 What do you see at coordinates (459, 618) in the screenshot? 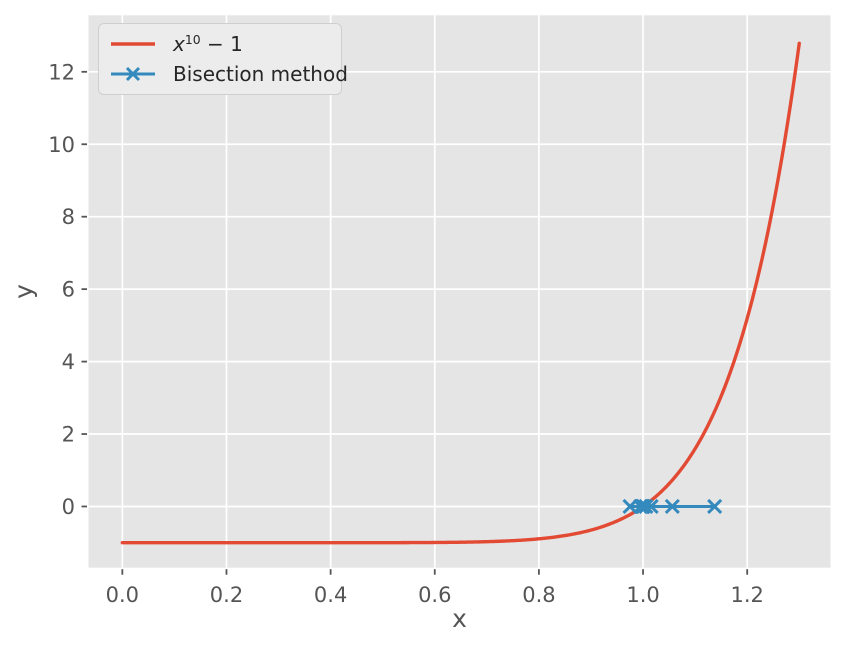
I see `x-axis-label: x` at bounding box center [459, 618].